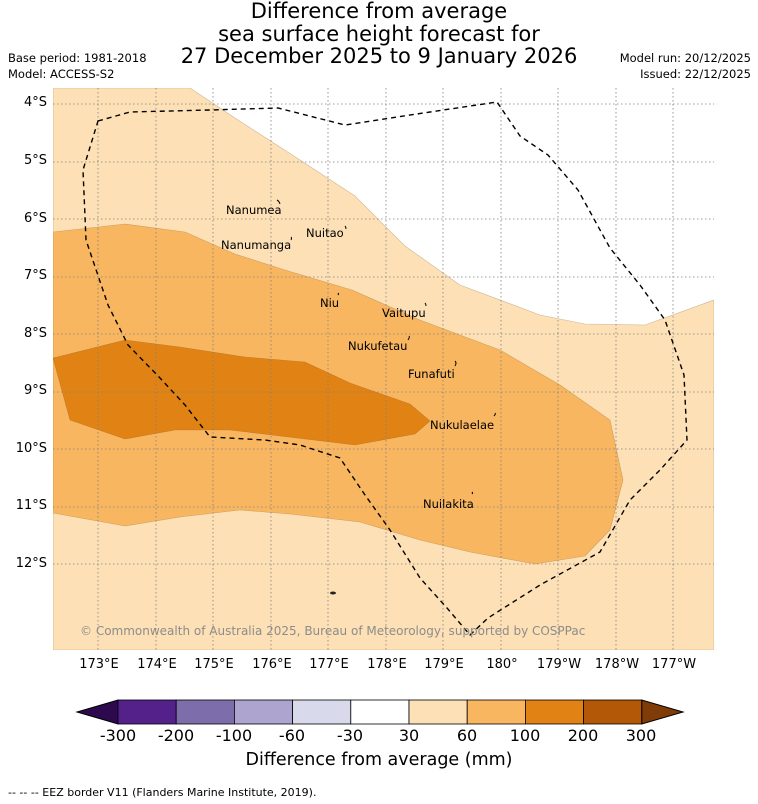 The width and height of the screenshot is (758, 804). I want to click on lat-label-4s: 4°S, so click(35, 102).